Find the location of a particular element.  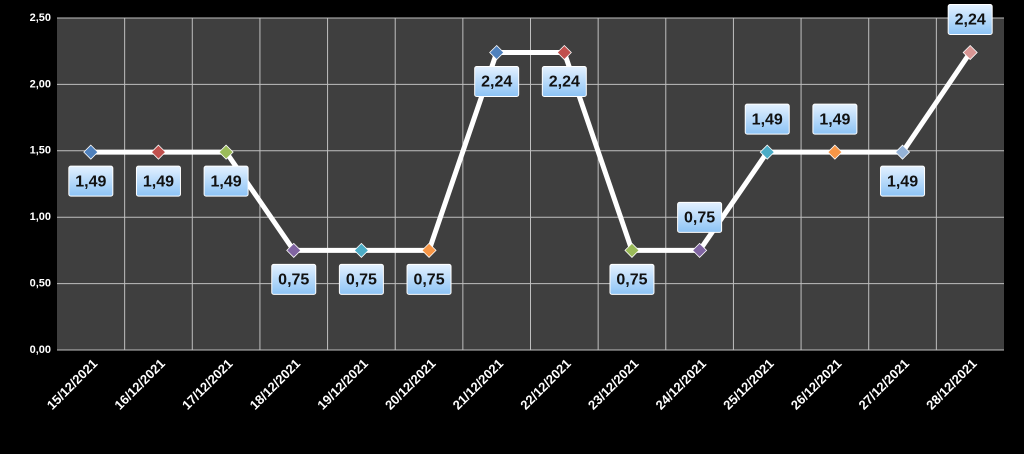

y-tick-label: 1,50 is located at coordinates (40, 151).